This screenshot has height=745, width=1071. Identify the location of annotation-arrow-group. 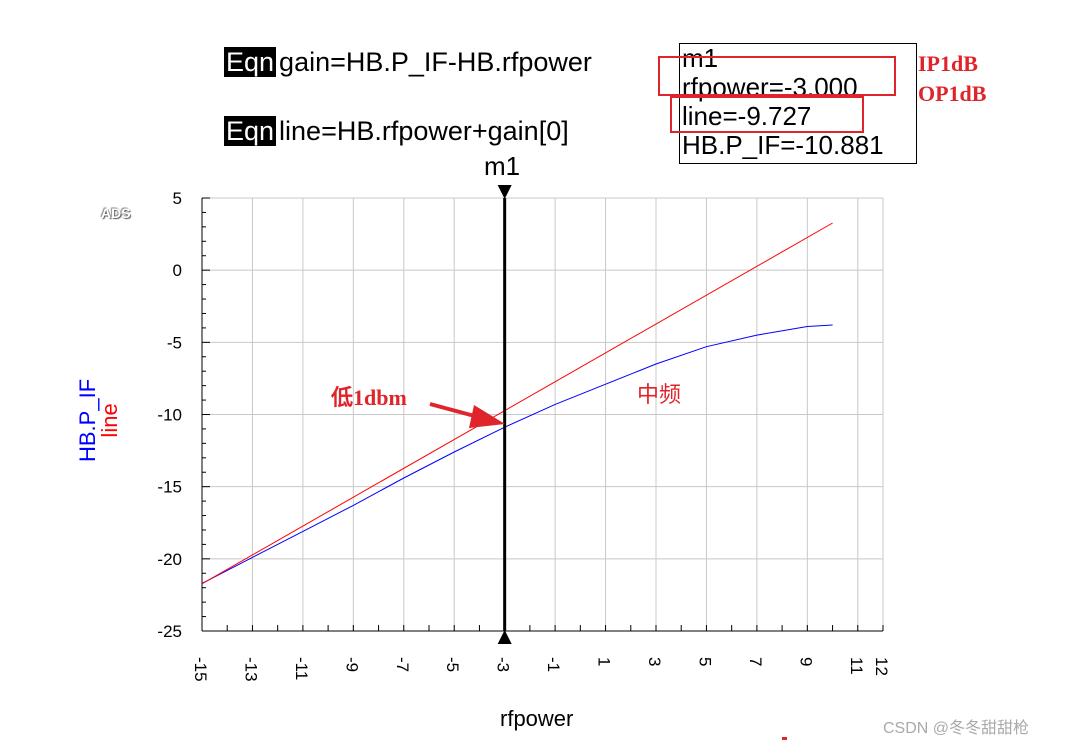
(467, 415).